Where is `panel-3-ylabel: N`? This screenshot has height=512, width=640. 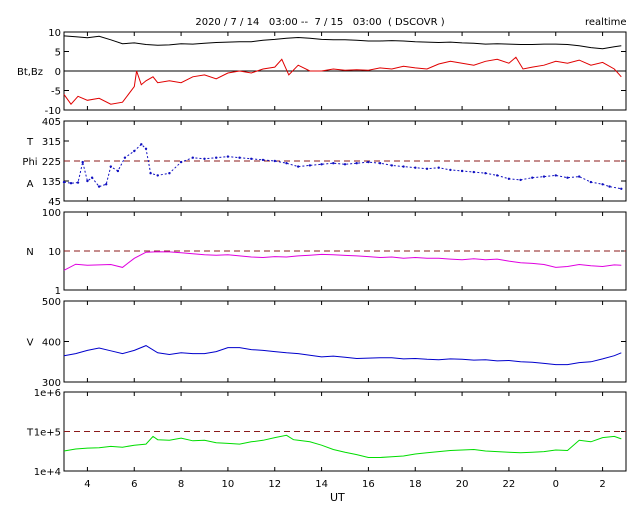
panel-3-ylabel: N is located at coordinates (29, 252).